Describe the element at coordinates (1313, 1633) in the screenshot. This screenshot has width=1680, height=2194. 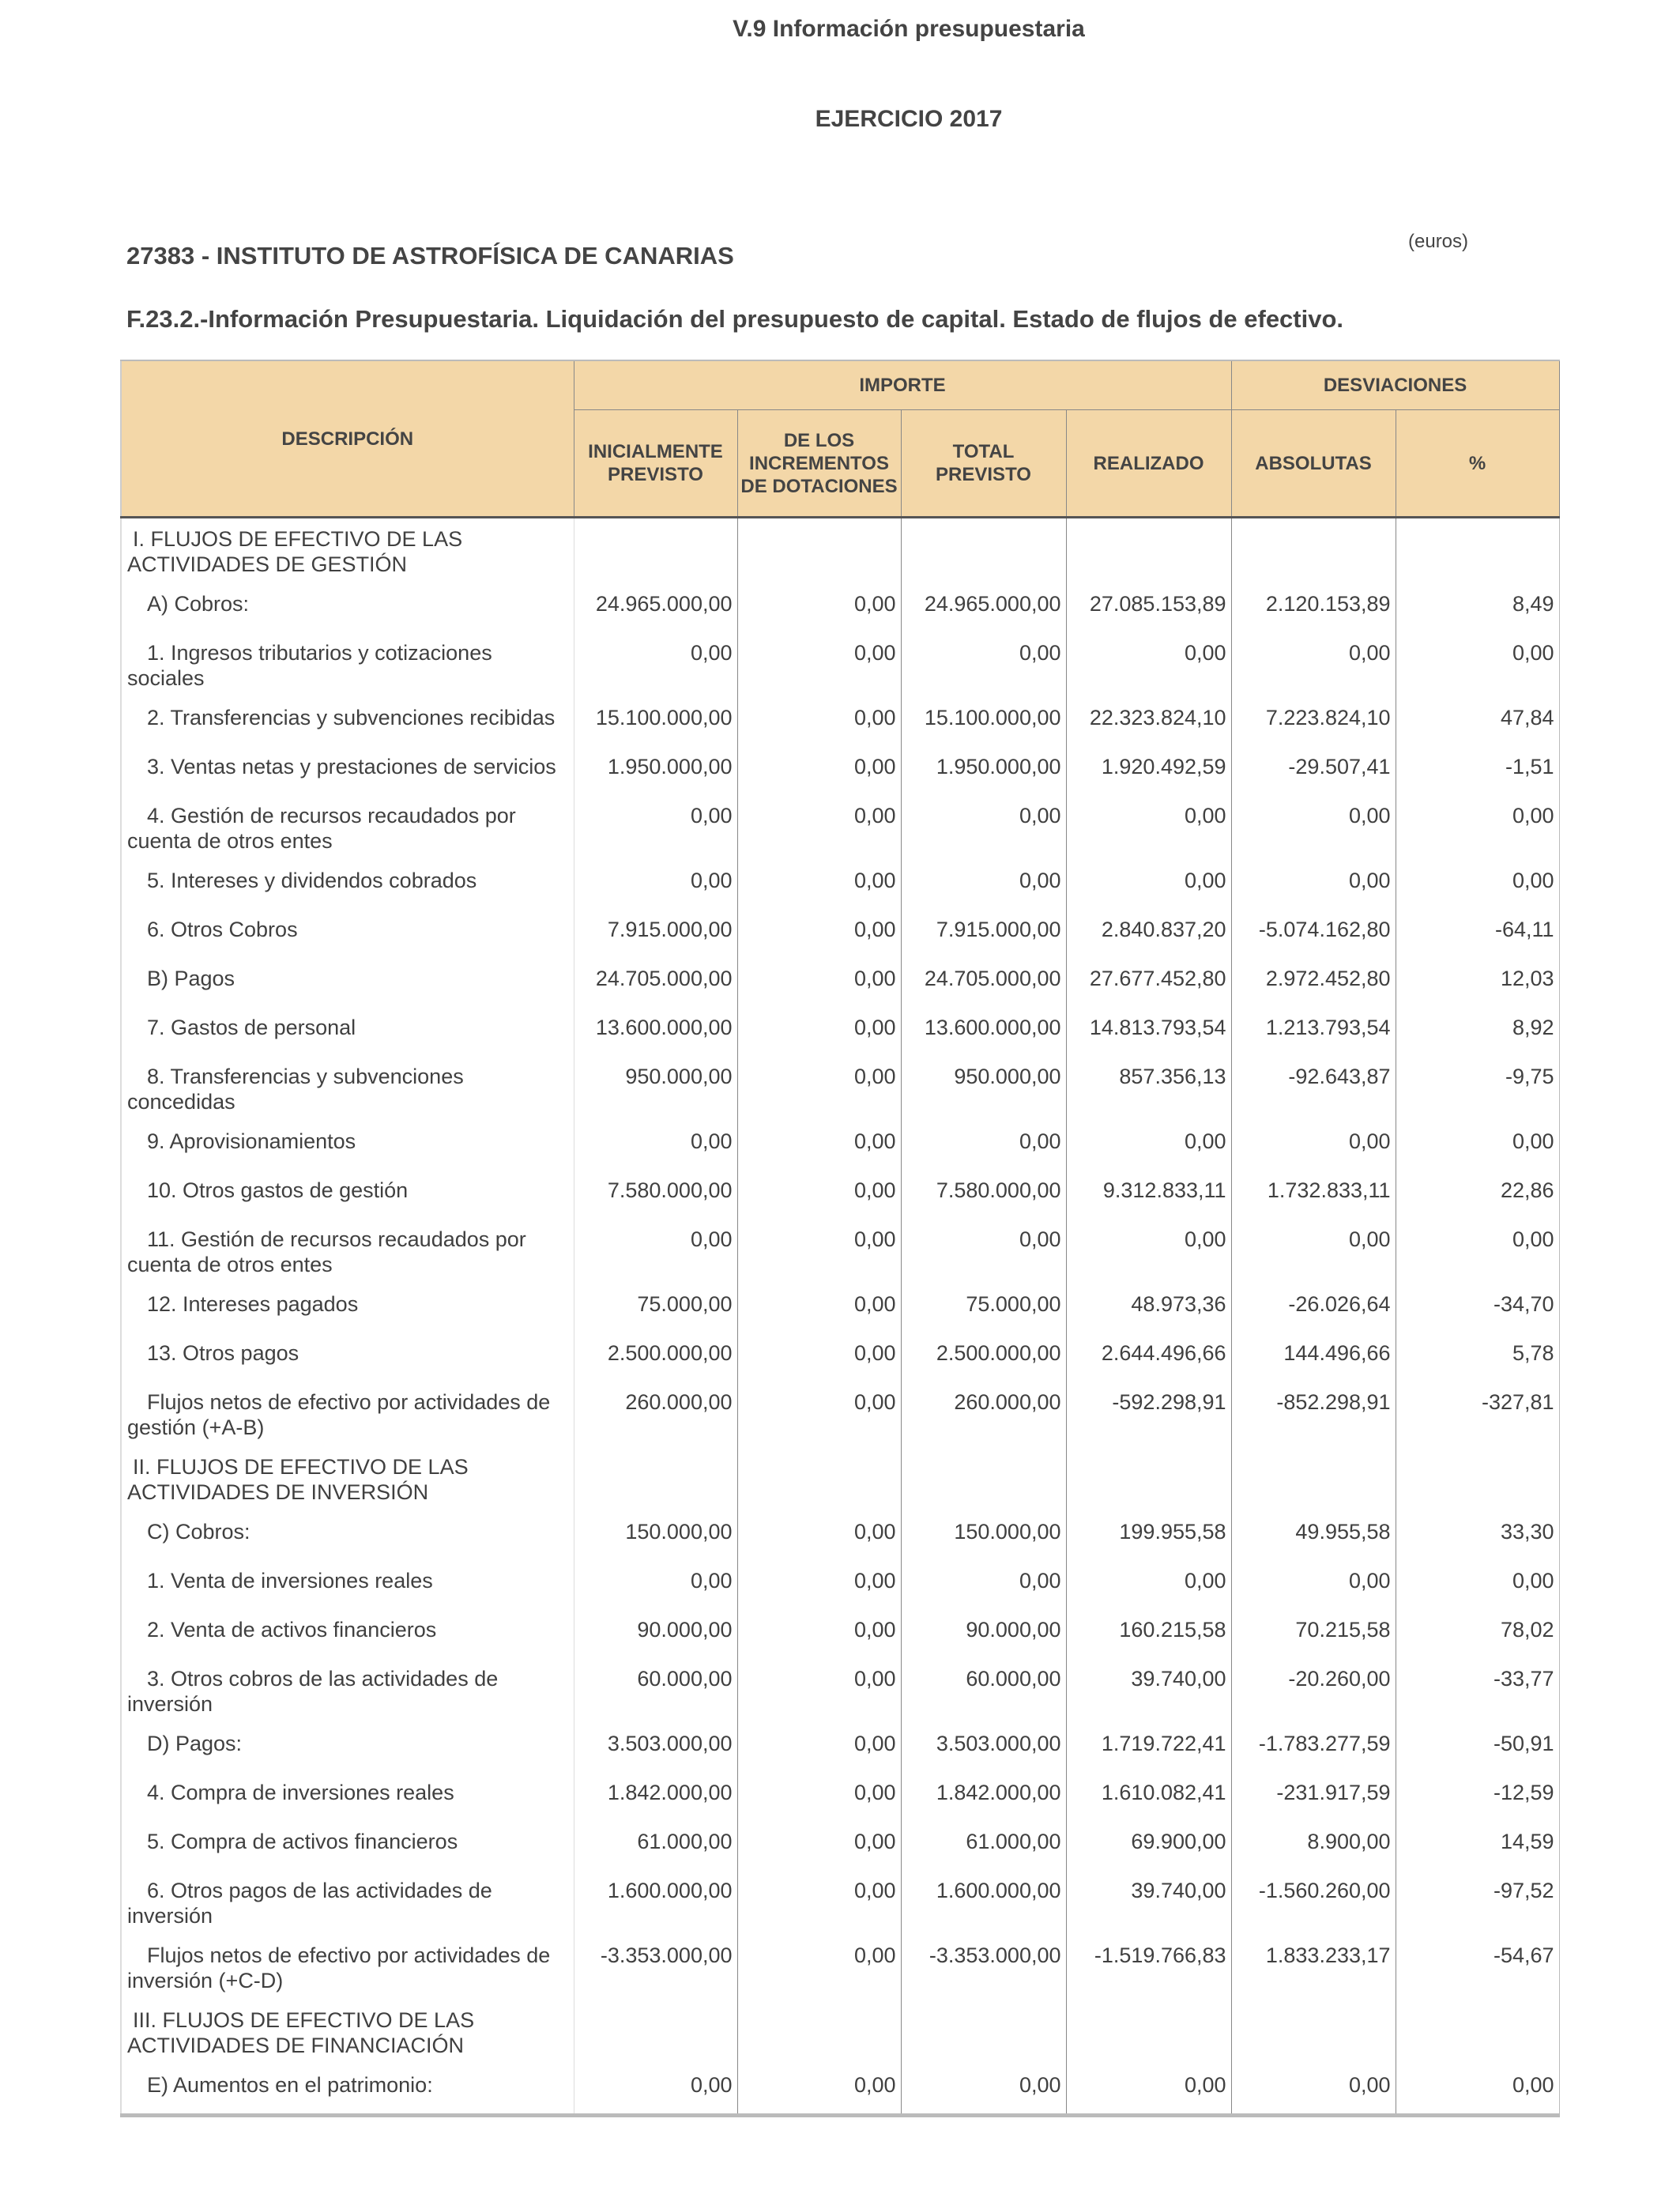
I see `cell-value: 70.215,58` at that location.